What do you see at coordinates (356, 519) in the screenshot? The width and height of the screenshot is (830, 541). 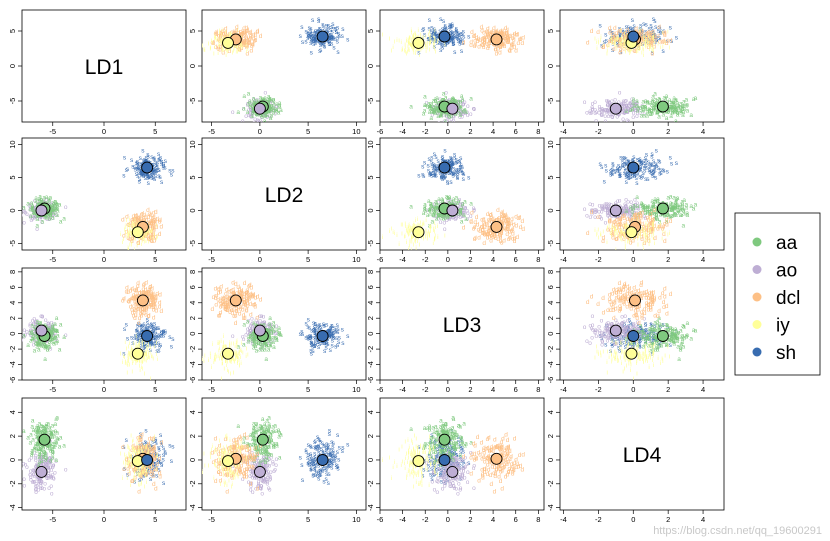 I see `x-tick-label: 10` at bounding box center [356, 519].